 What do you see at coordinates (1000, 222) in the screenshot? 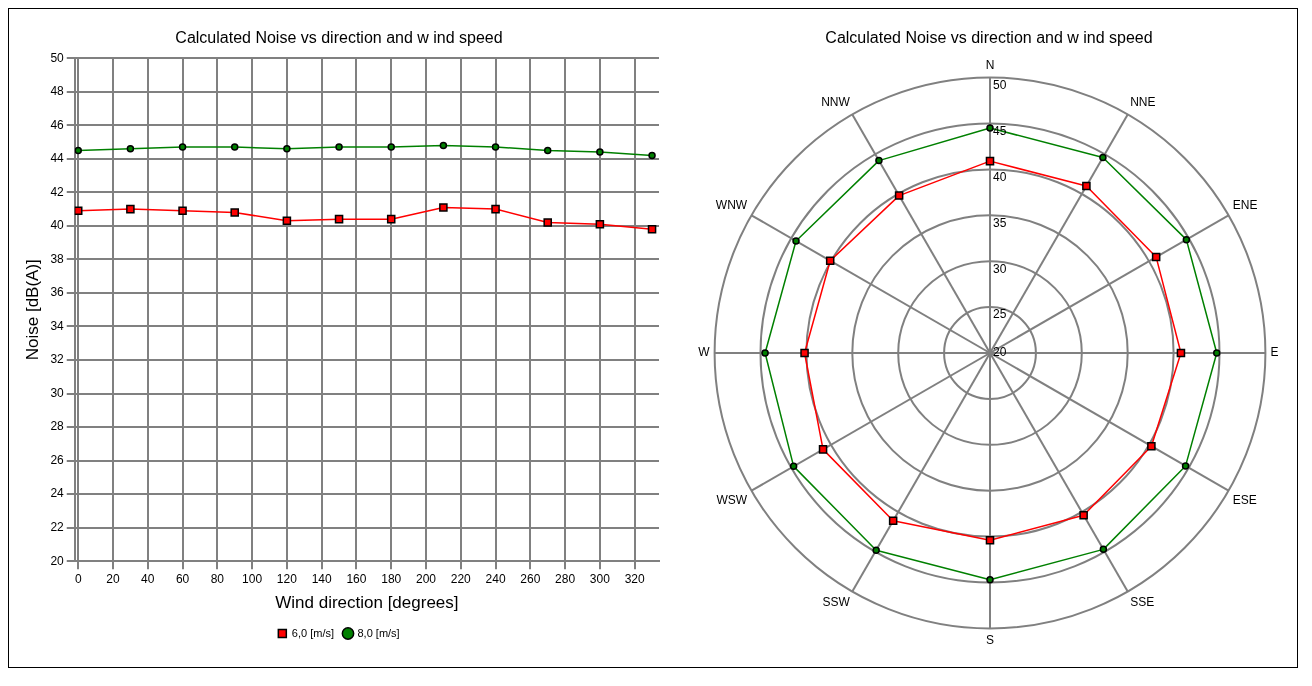
I see `y-tick-label: 35` at bounding box center [1000, 222].